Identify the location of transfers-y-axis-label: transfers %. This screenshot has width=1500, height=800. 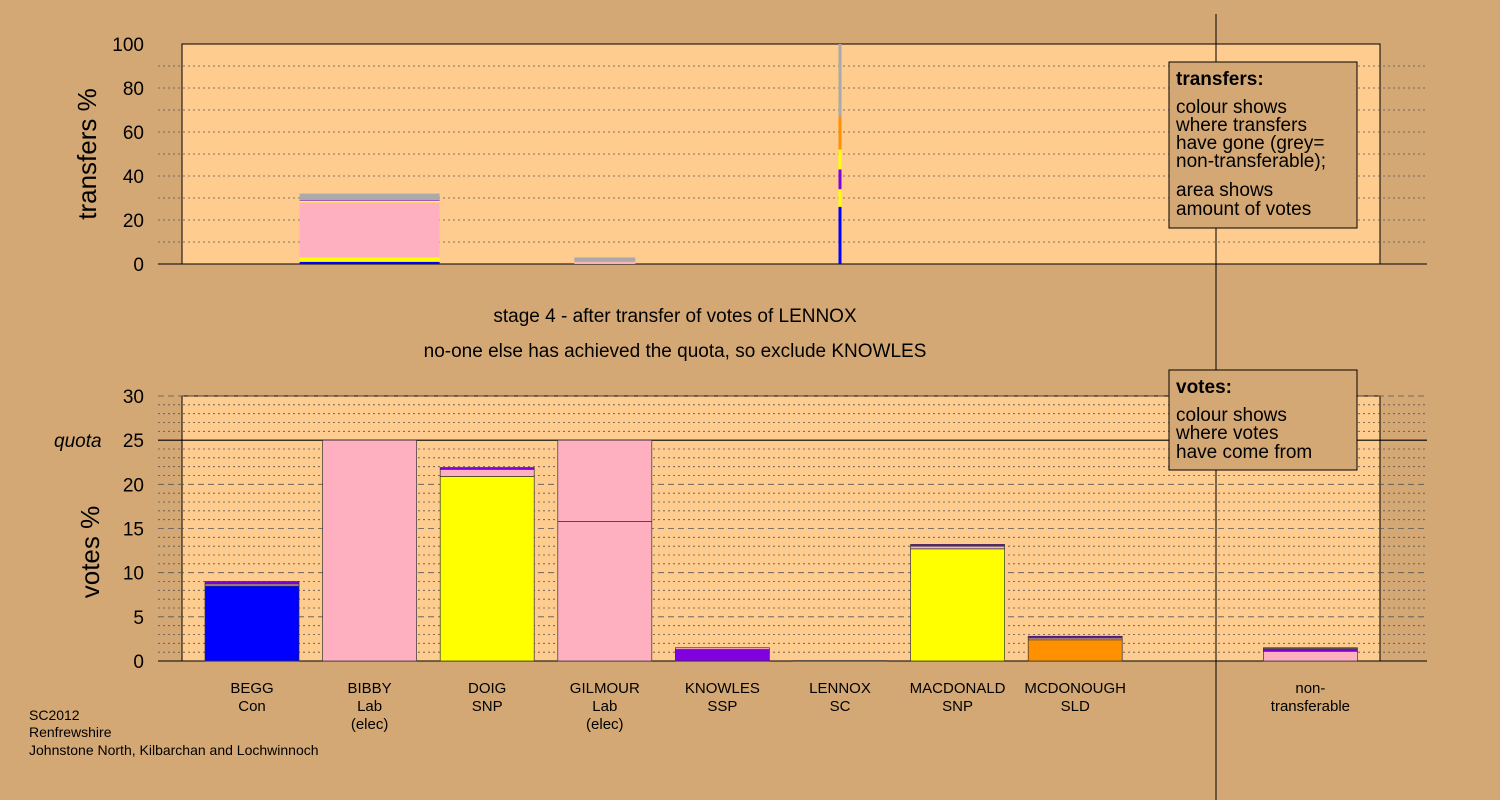
(87, 154).